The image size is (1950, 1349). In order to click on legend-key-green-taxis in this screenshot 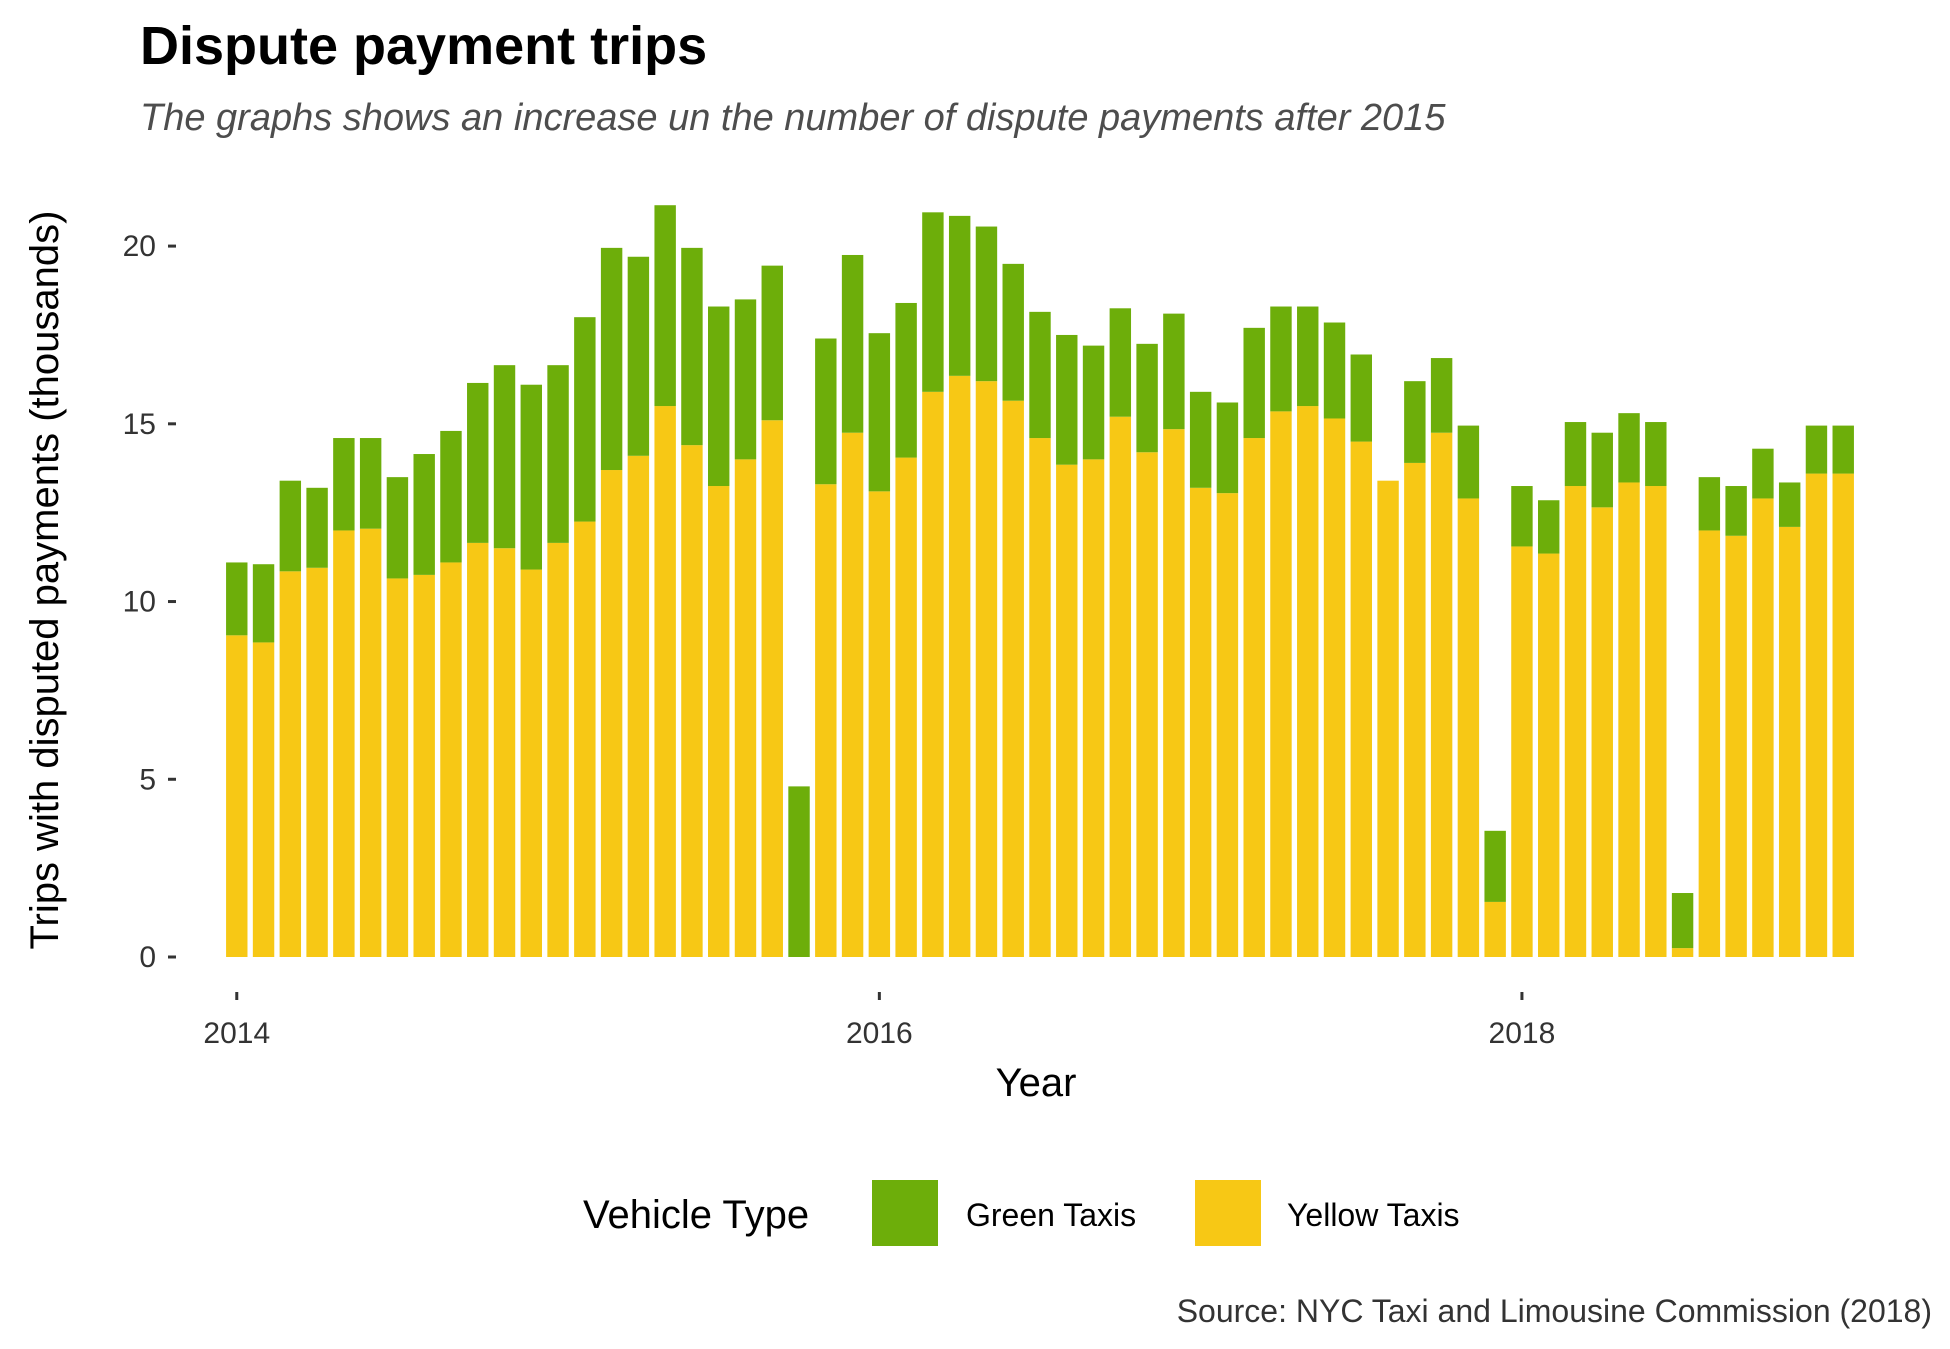, I will do `click(905, 1213)`.